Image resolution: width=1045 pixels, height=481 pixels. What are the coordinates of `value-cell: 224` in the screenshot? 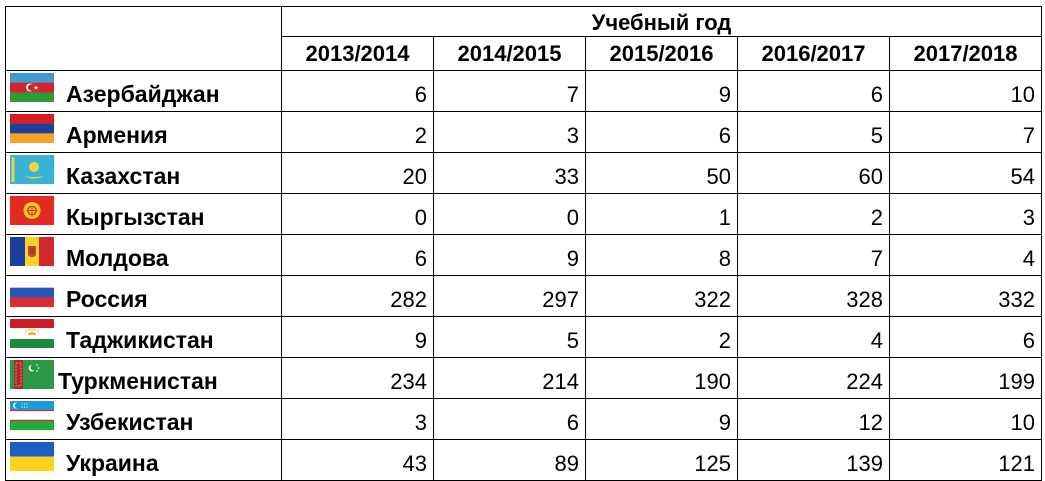 It's located at (813, 378).